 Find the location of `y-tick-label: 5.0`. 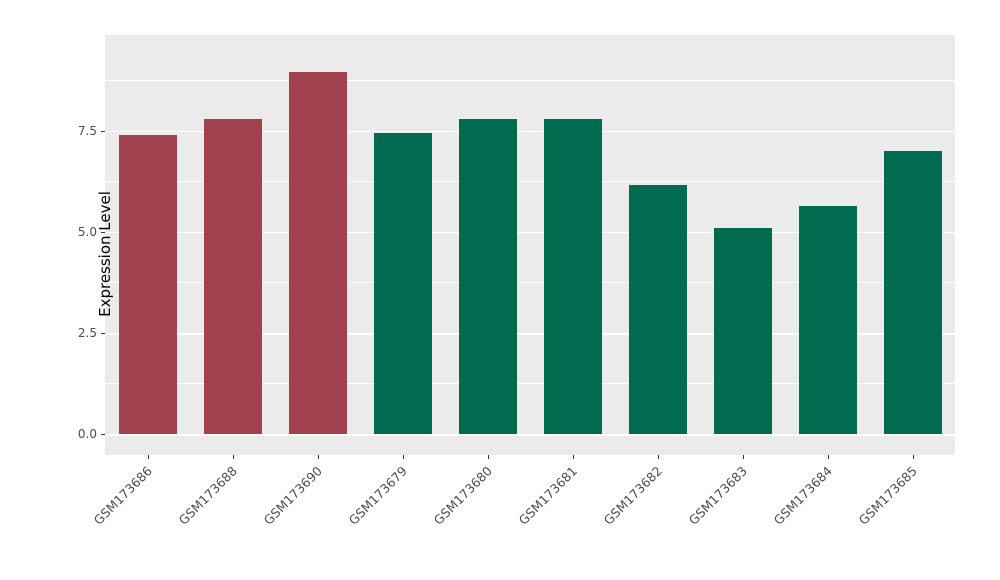

y-tick-label: 5.0 is located at coordinates (87, 231).